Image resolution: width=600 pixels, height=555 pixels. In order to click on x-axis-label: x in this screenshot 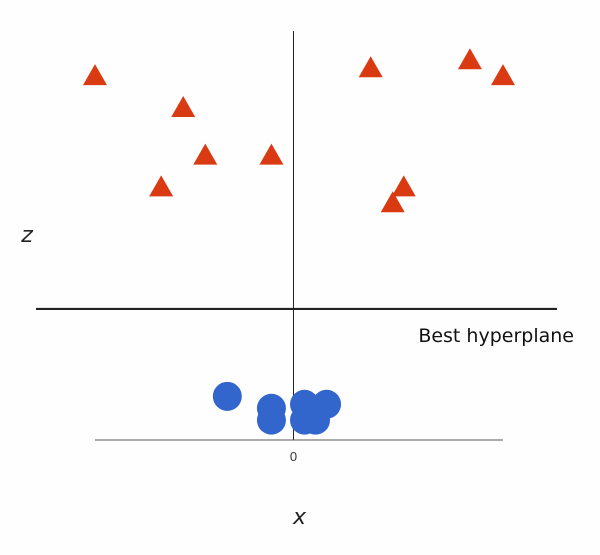, I will do `click(299, 517)`.